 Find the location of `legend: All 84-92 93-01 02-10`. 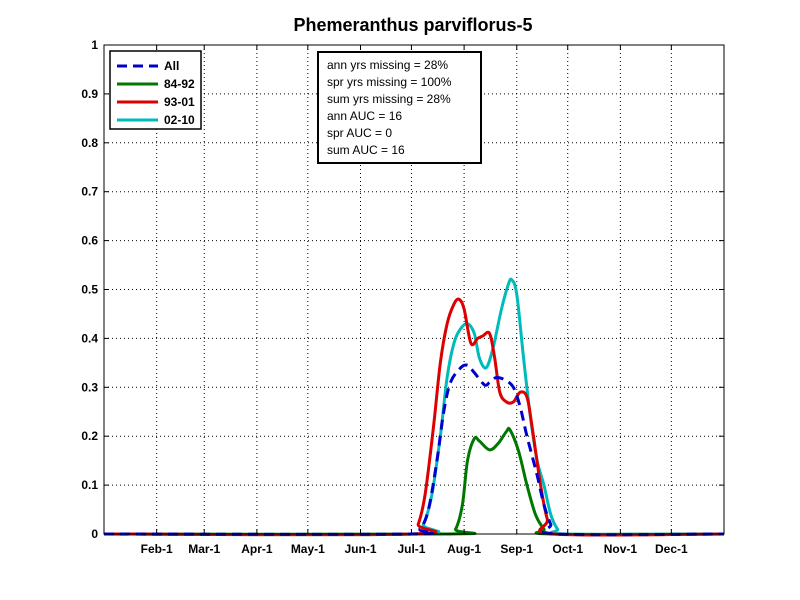

legend: All 84-92 93-01 02-10 is located at coordinates (155, 90).